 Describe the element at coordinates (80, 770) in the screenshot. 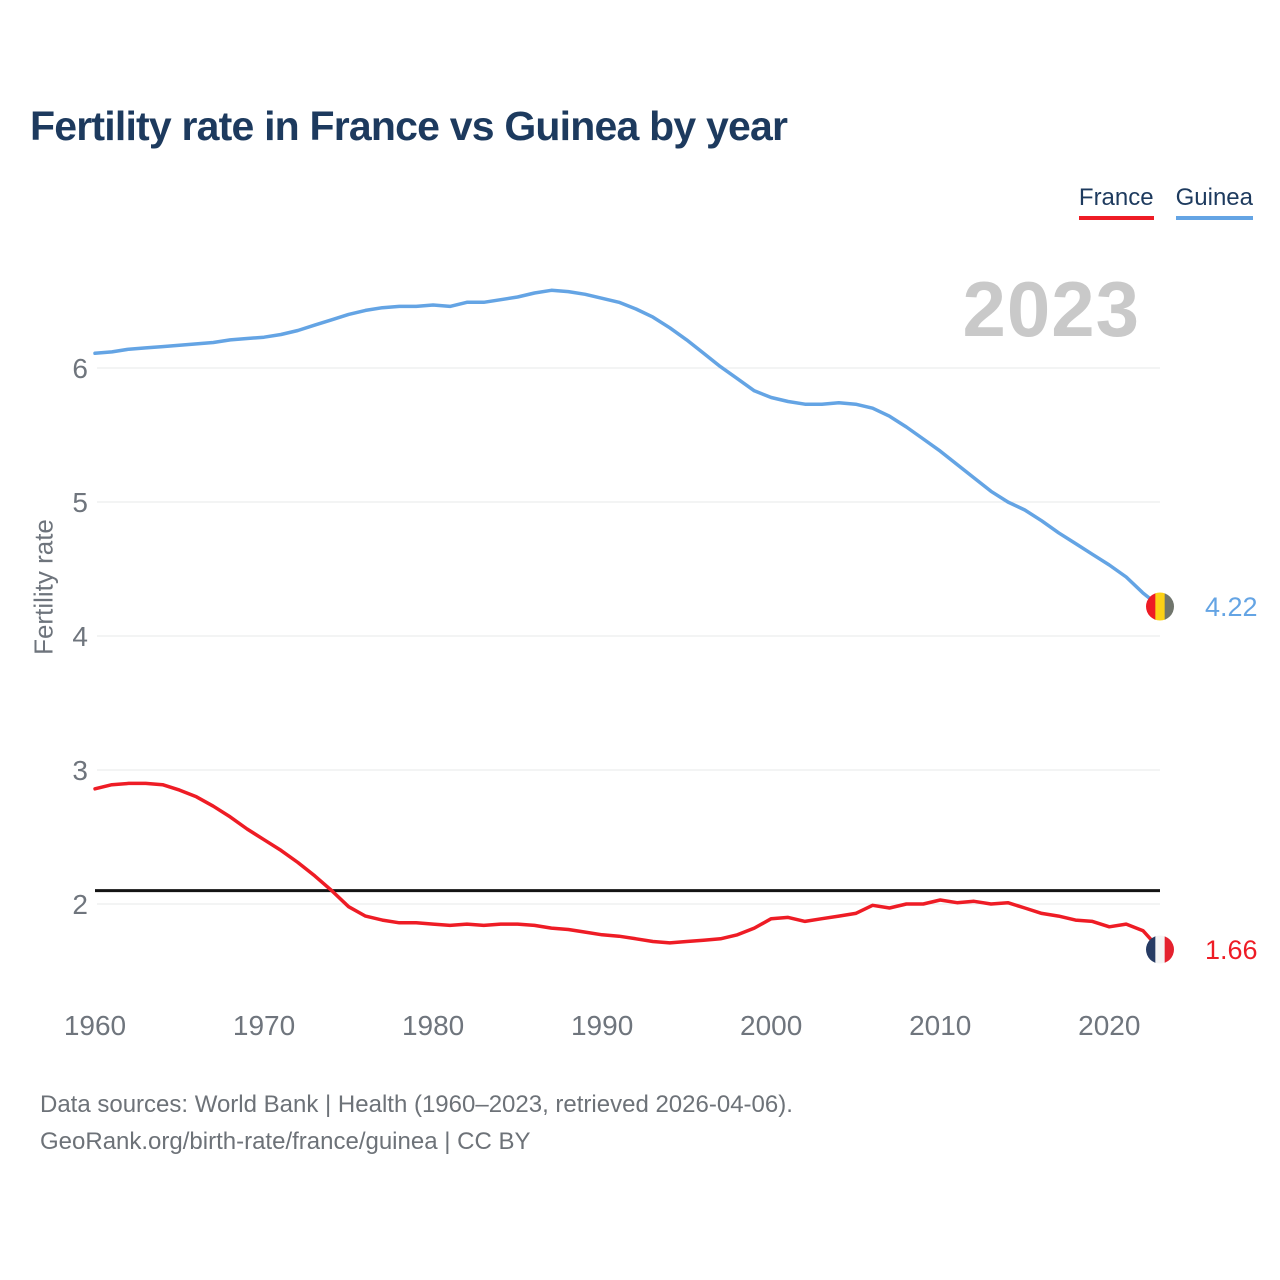

I see `y-tick-label-3: 3` at that location.